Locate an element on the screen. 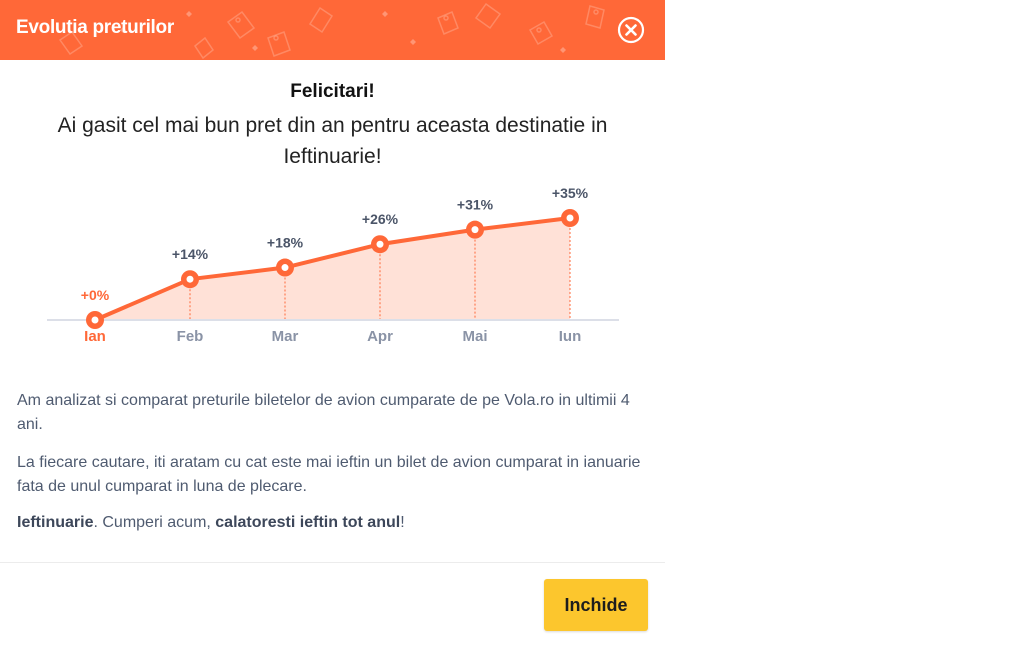  chart-tick-label: Apr is located at coordinates (380, 336).